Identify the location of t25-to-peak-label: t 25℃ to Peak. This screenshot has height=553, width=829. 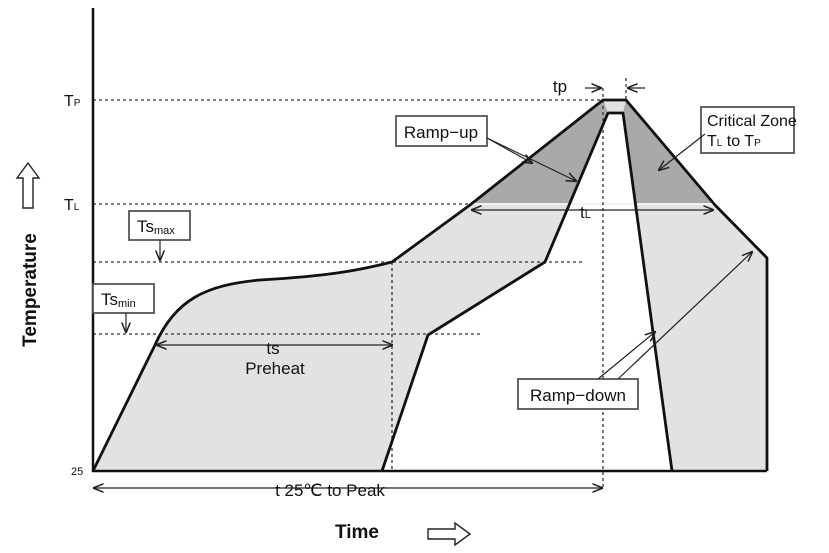
(330, 490).